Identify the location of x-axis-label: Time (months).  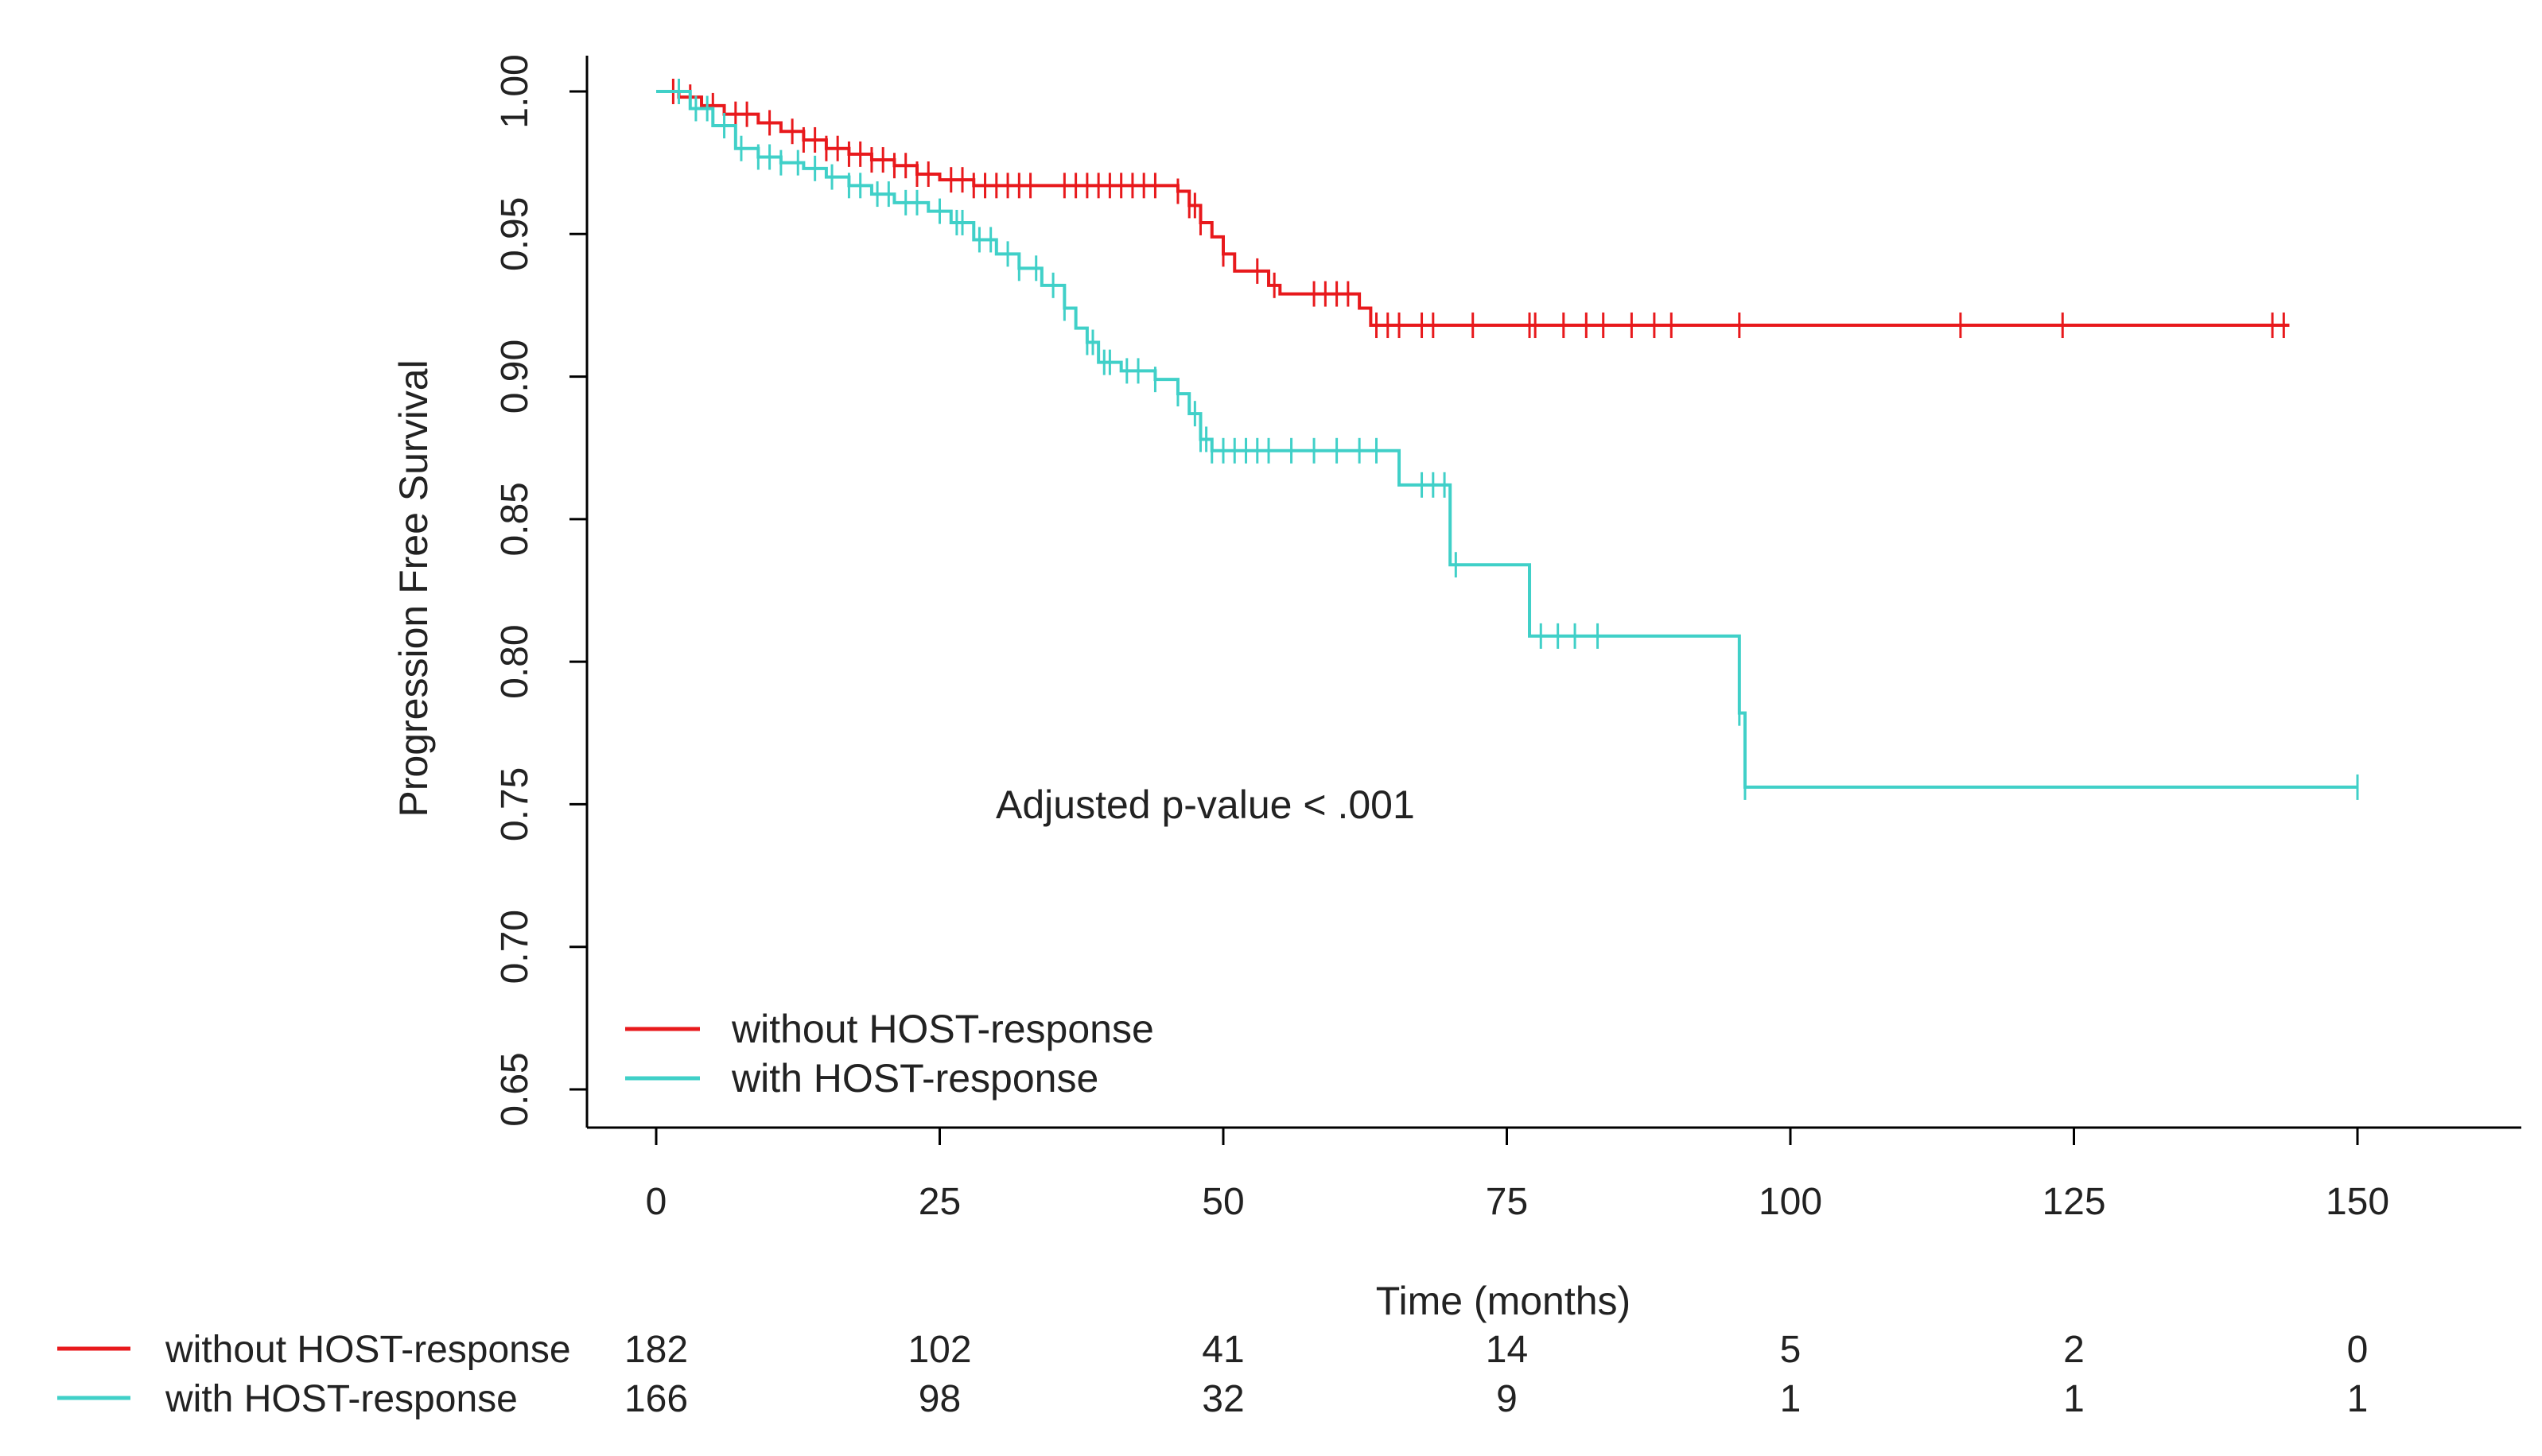
(1504, 1301).